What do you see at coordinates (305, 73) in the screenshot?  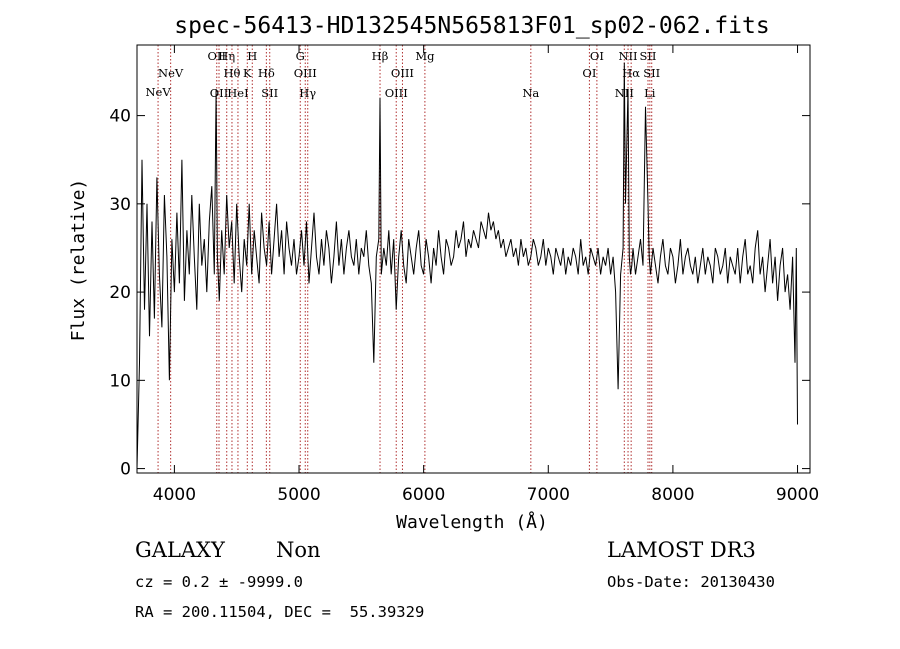 I see `line-label-12: OIII` at bounding box center [305, 73].